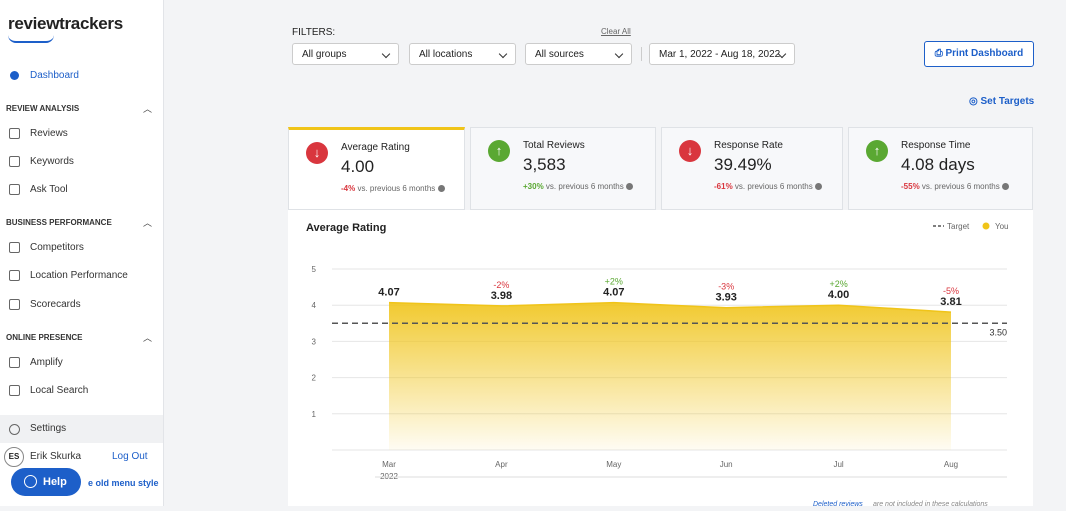 This screenshot has width=1066, height=511. What do you see at coordinates (55, 304) in the screenshot?
I see `nav-item: Scorecards` at bounding box center [55, 304].